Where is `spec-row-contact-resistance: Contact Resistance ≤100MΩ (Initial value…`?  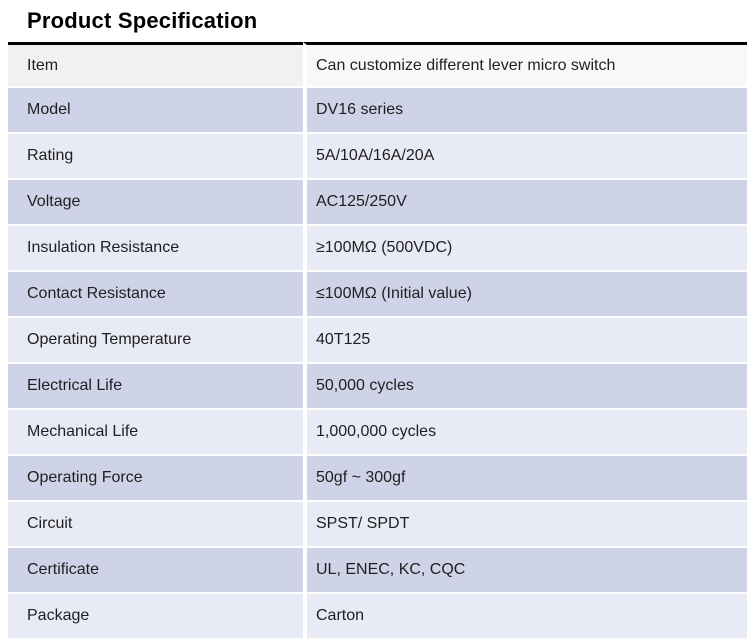
spec-row-contact-resistance: Contact Resistance ≤100MΩ (Initial value… is located at coordinates (377, 295).